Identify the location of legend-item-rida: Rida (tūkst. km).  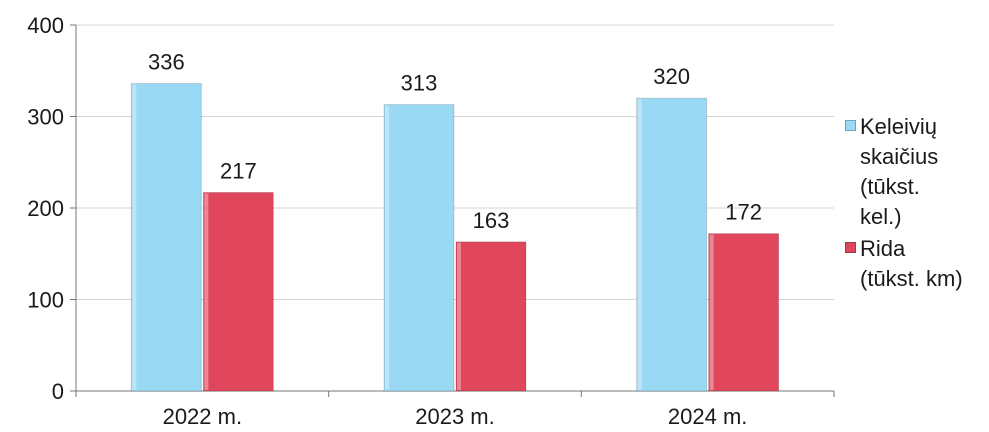
(915, 264).